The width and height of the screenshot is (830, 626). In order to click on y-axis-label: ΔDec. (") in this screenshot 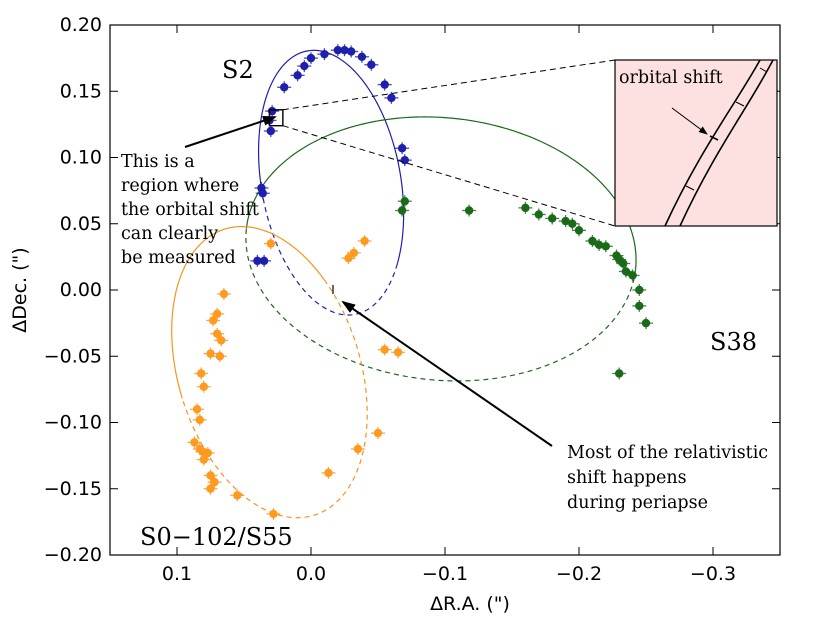, I will do `click(20, 289)`.